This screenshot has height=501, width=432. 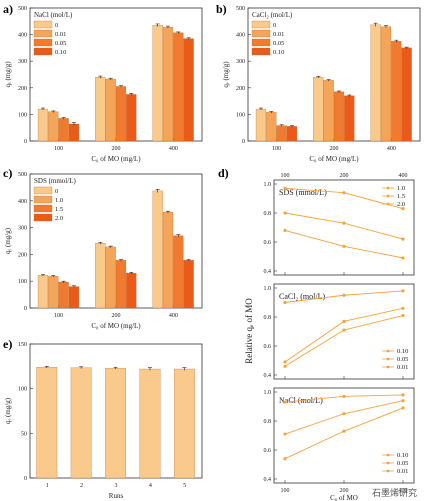 I want to click on chart-b-legend-label: 0.01, so click(x=278, y=34).